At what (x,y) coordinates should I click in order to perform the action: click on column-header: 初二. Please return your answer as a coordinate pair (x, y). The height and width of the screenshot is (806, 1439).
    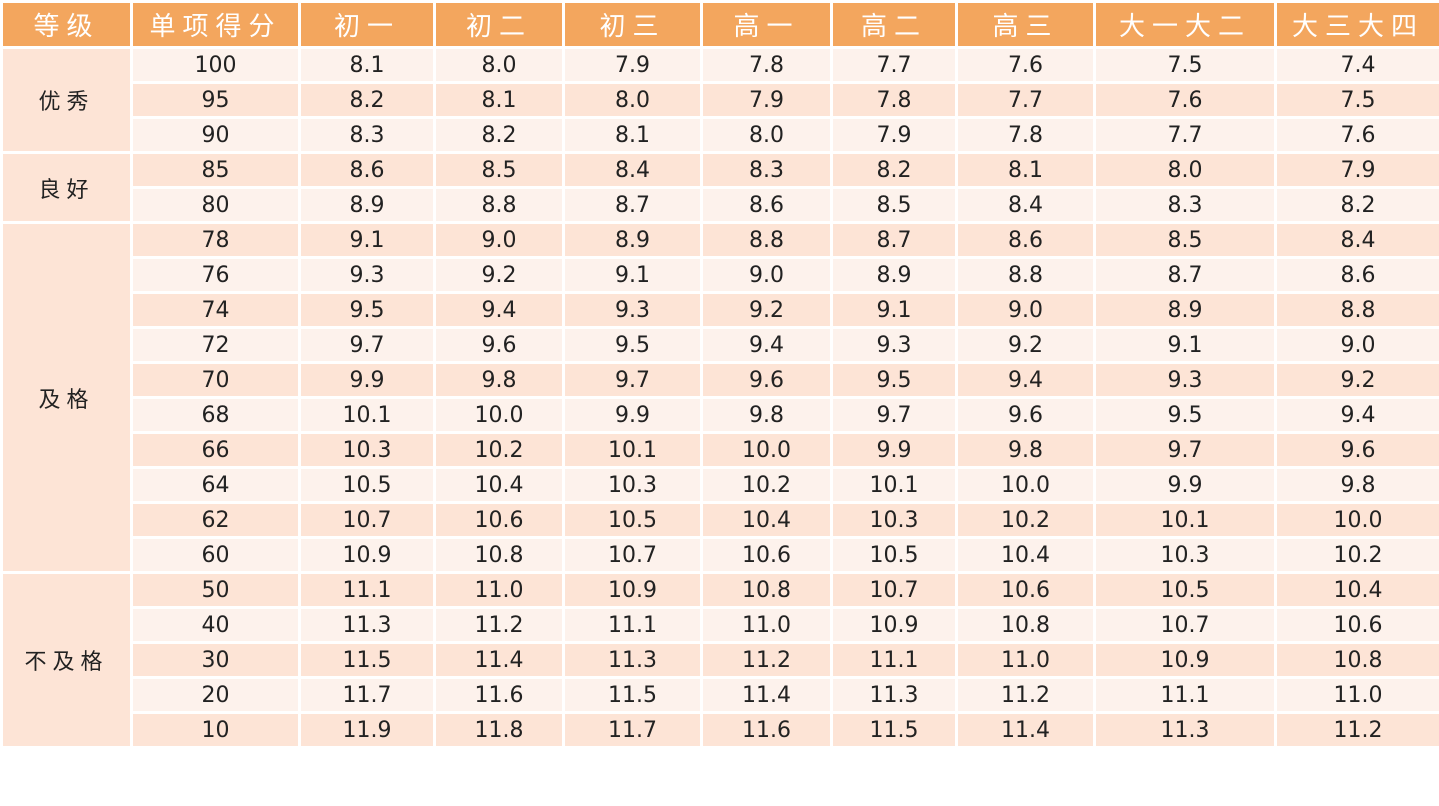
    Looking at the image, I should click on (499, 24).